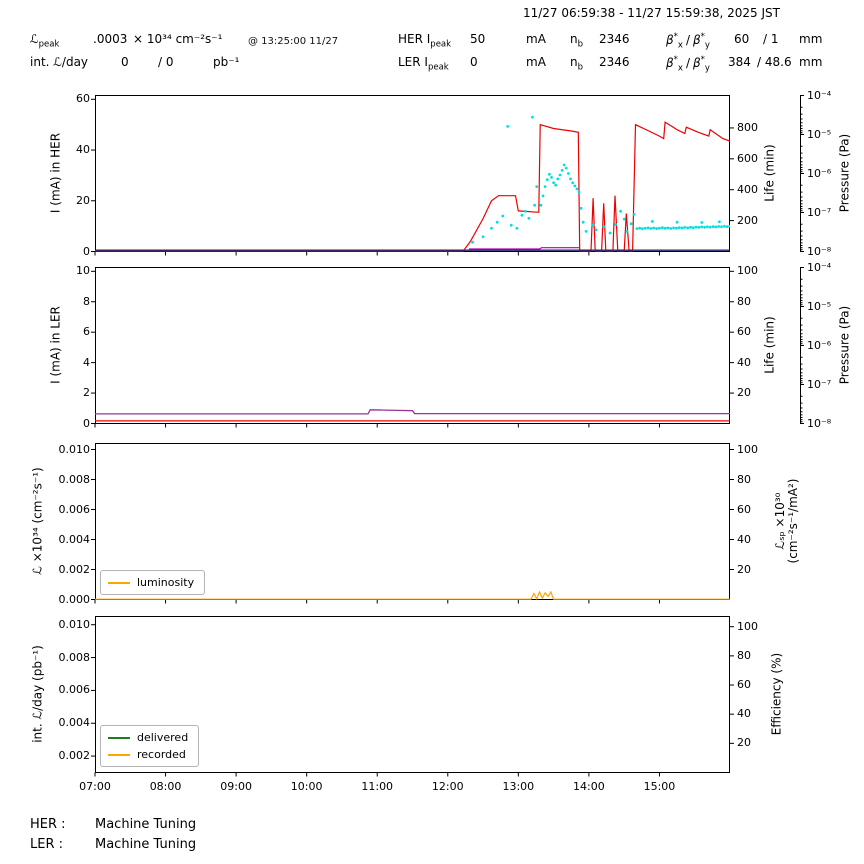 The image size is (864, 864). Describe the element at coordinates (447, 786) in the screenshot. I see `x-axis-tick-label: 12:00` at that location.